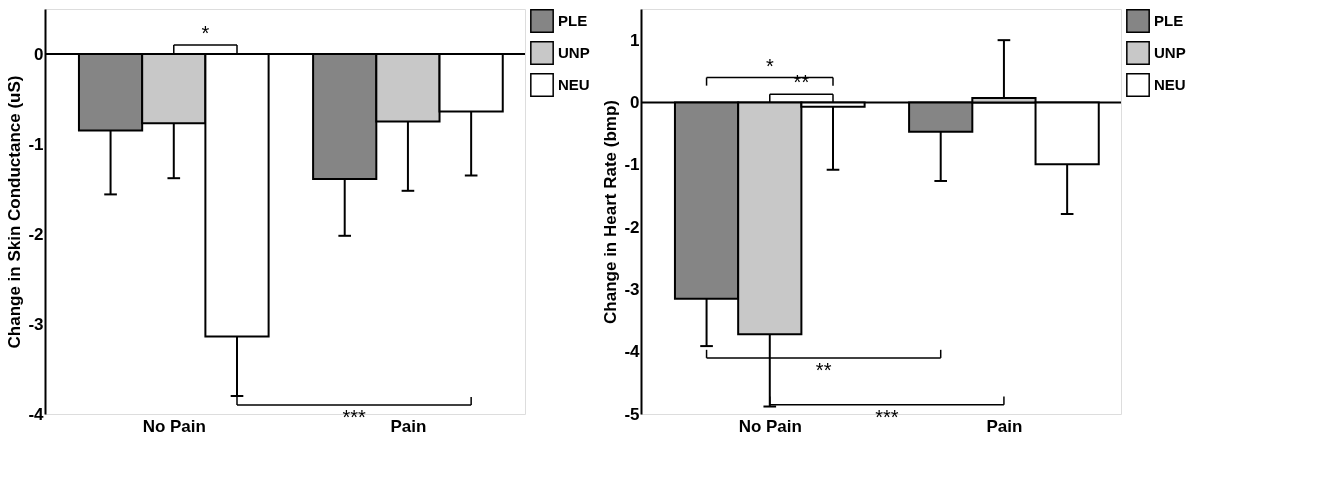 The width and height of the screenshot is (1338, 496). What do you see at coordinates (632, 414) in the screenshot?
I see `y-tick-label: -5` at bounding box center [632, 414].